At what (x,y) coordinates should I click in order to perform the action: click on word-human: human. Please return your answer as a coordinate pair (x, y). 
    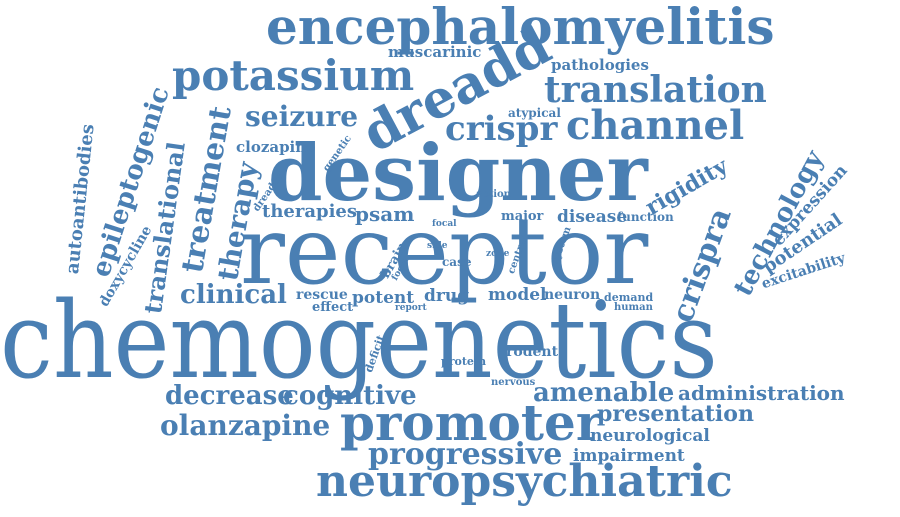
    Looking at the image, I should click on (633, 307).